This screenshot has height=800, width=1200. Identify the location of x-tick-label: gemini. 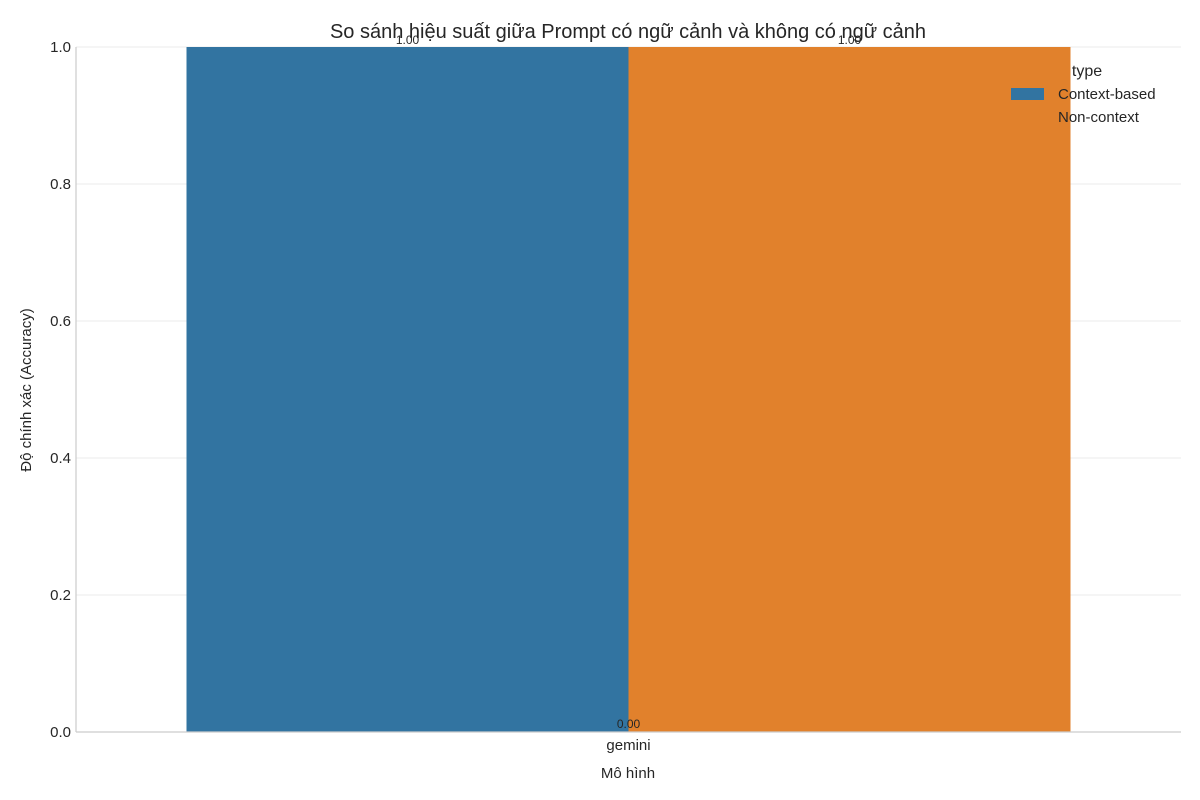
(628, 745).